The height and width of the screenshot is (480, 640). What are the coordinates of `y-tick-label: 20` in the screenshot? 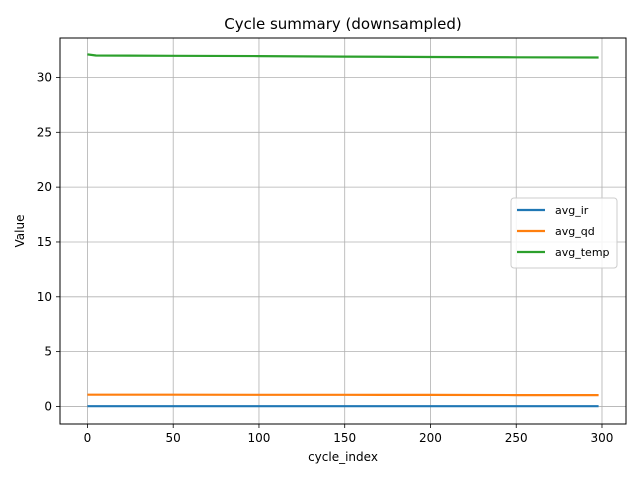 It's located at (44, 187).